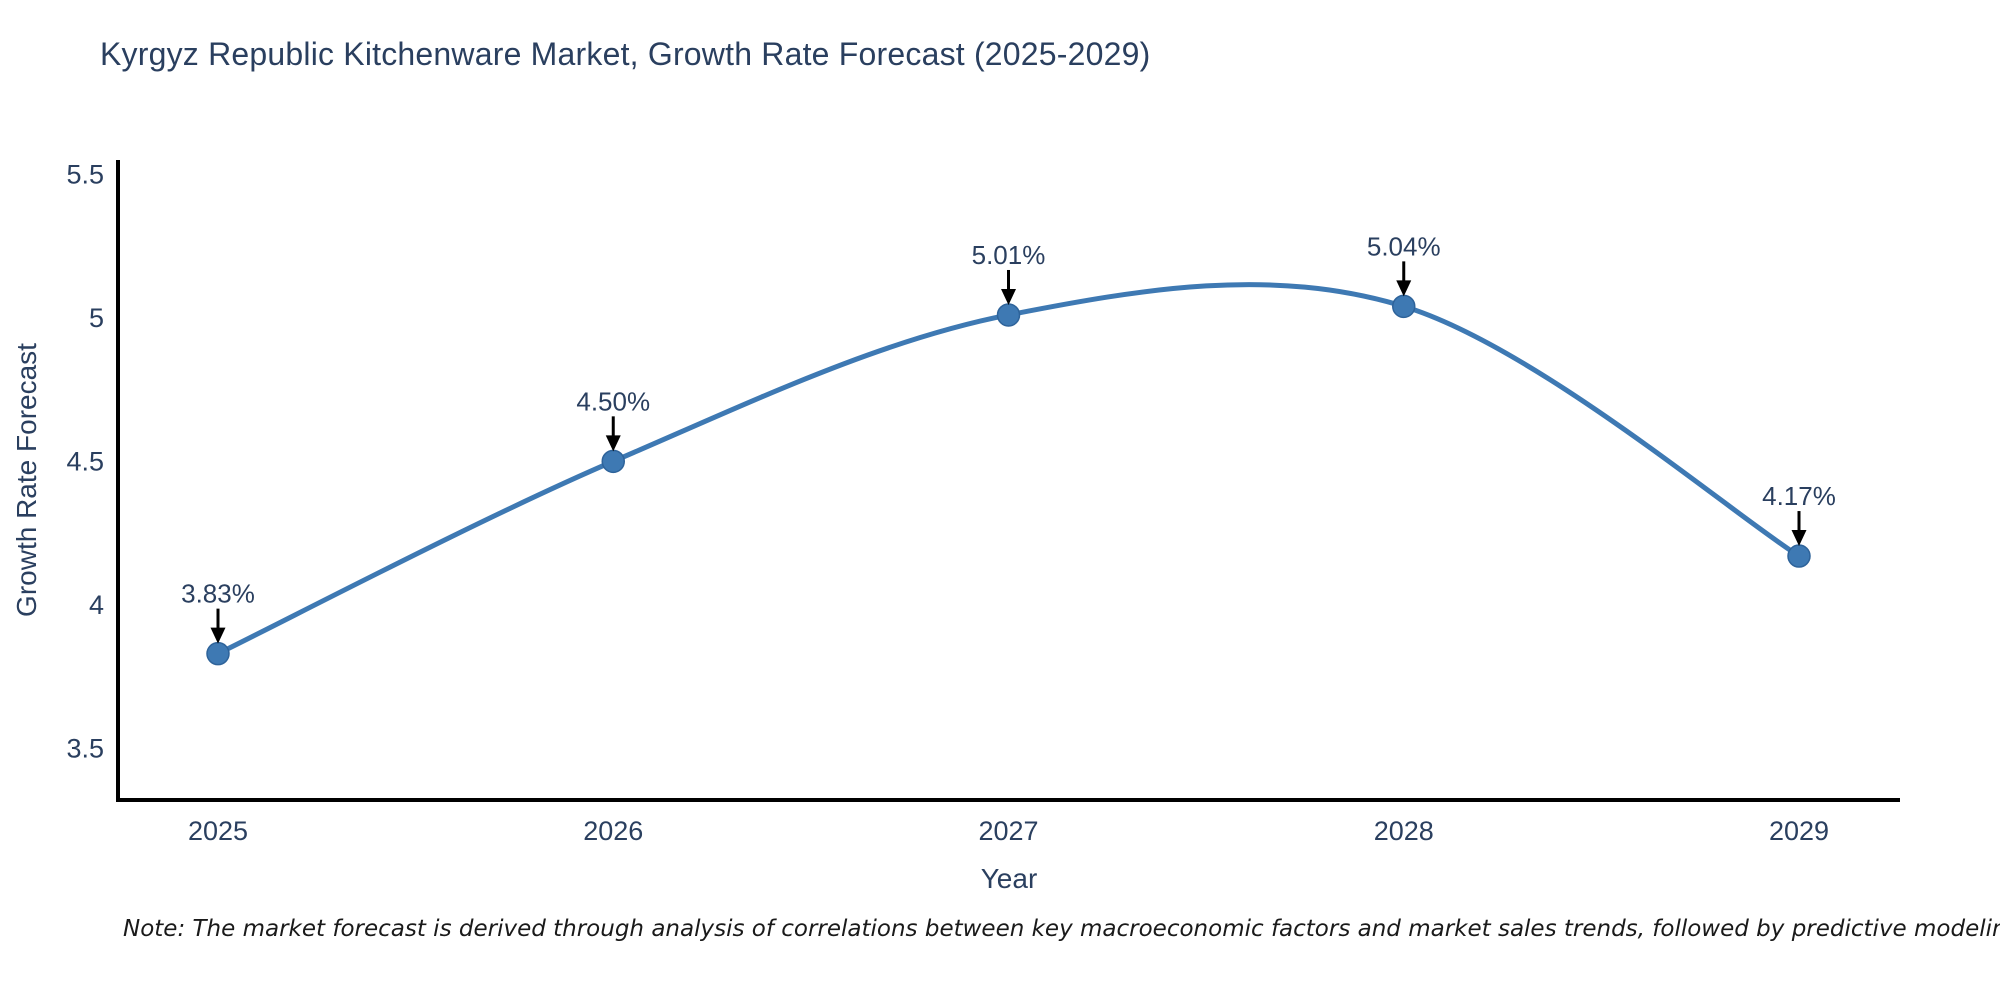 This screenshot has width=2000, height=1000. I want to click on y-tick-label: 5.5, so click(85, 174).